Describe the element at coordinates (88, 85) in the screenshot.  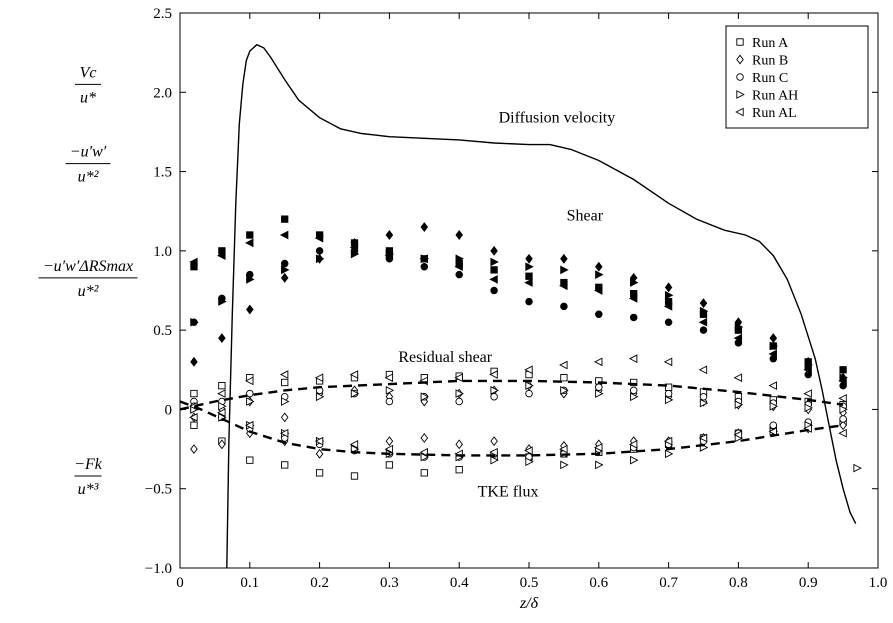
I see `y-axis-fraction-label: Vc u*` at that location.